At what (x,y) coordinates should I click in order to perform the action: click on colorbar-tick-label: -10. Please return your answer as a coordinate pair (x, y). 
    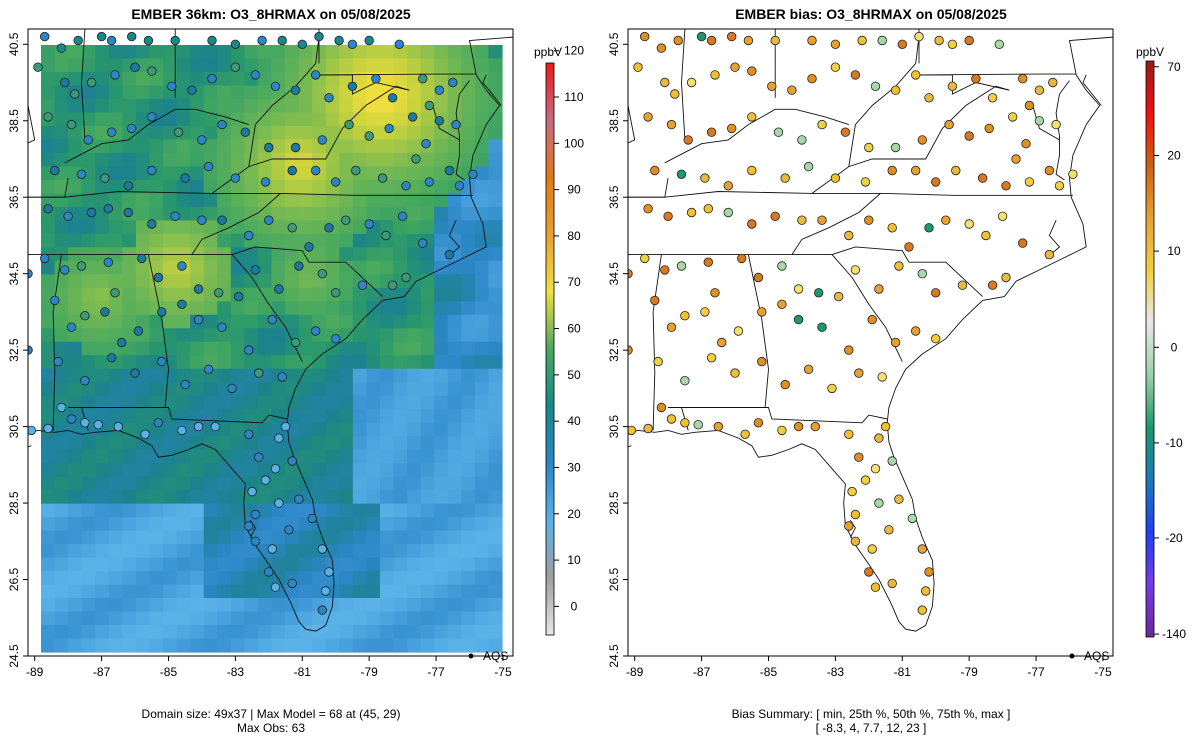
    Looking at the image, I should click on (1174, 443).